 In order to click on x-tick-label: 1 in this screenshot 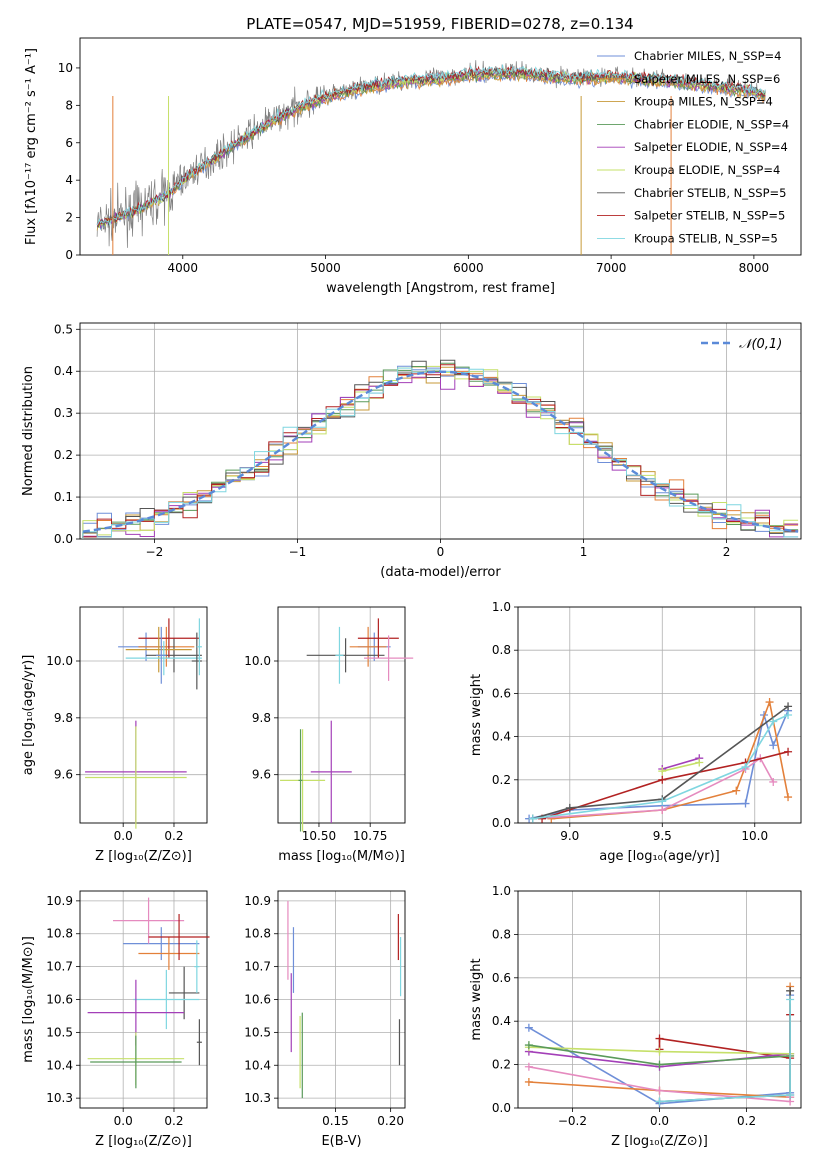, I will do `click(584, 552)`.